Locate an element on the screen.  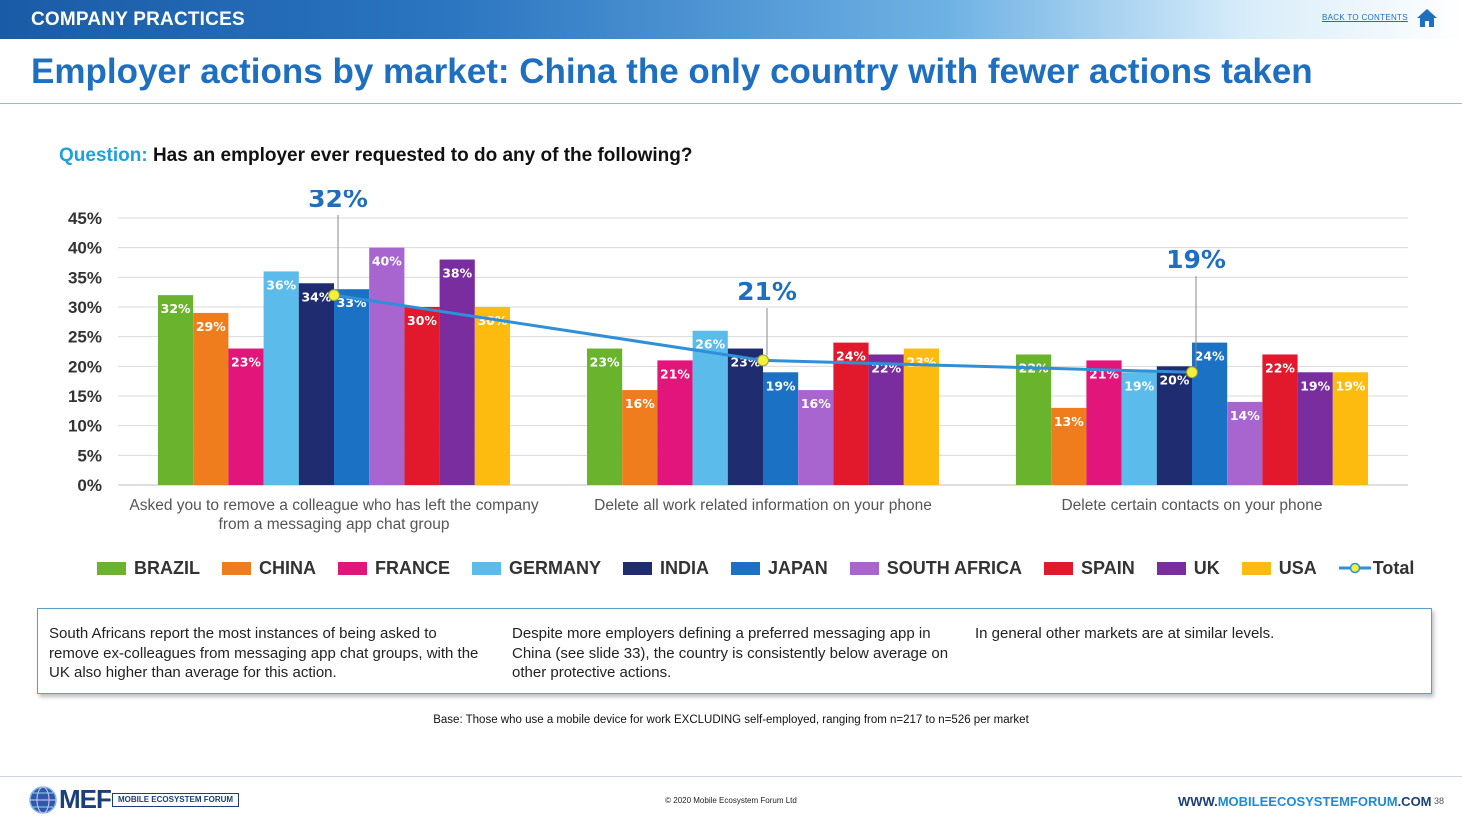
bar-value-label: 38% is located at coordinates (457, 273).